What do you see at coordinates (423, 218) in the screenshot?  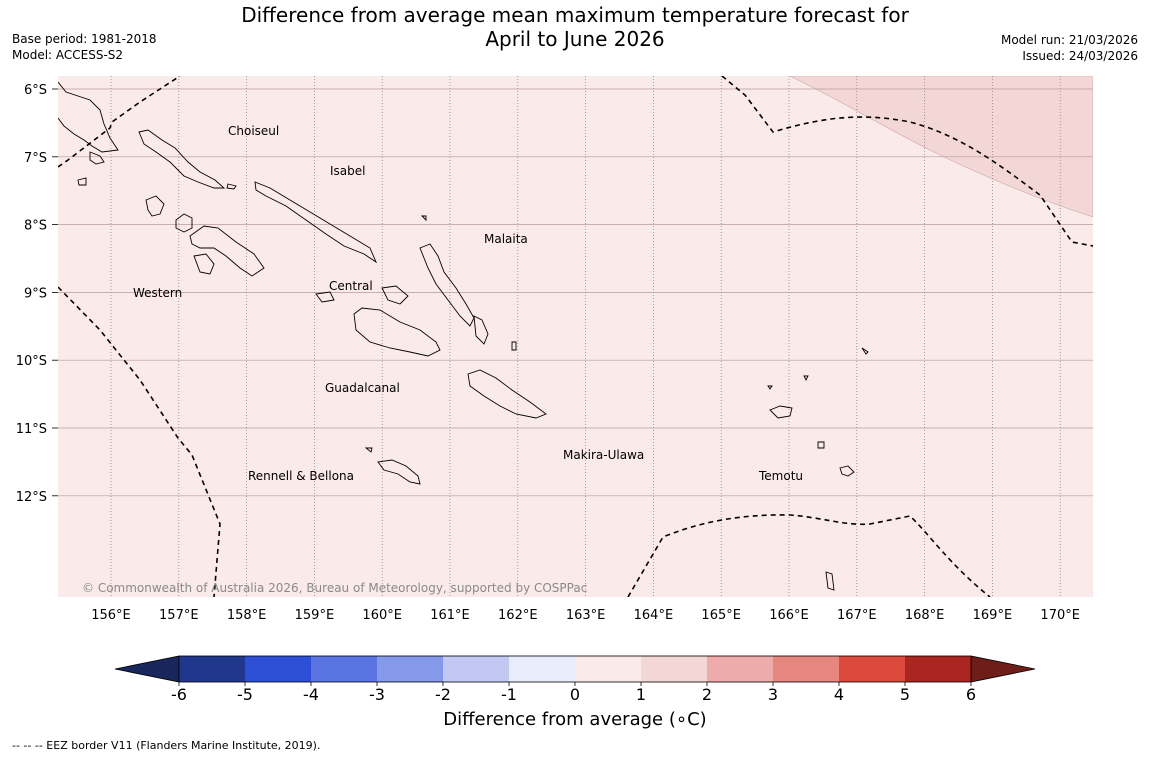 I see `island-ontong` at bounding box center [423, 218].